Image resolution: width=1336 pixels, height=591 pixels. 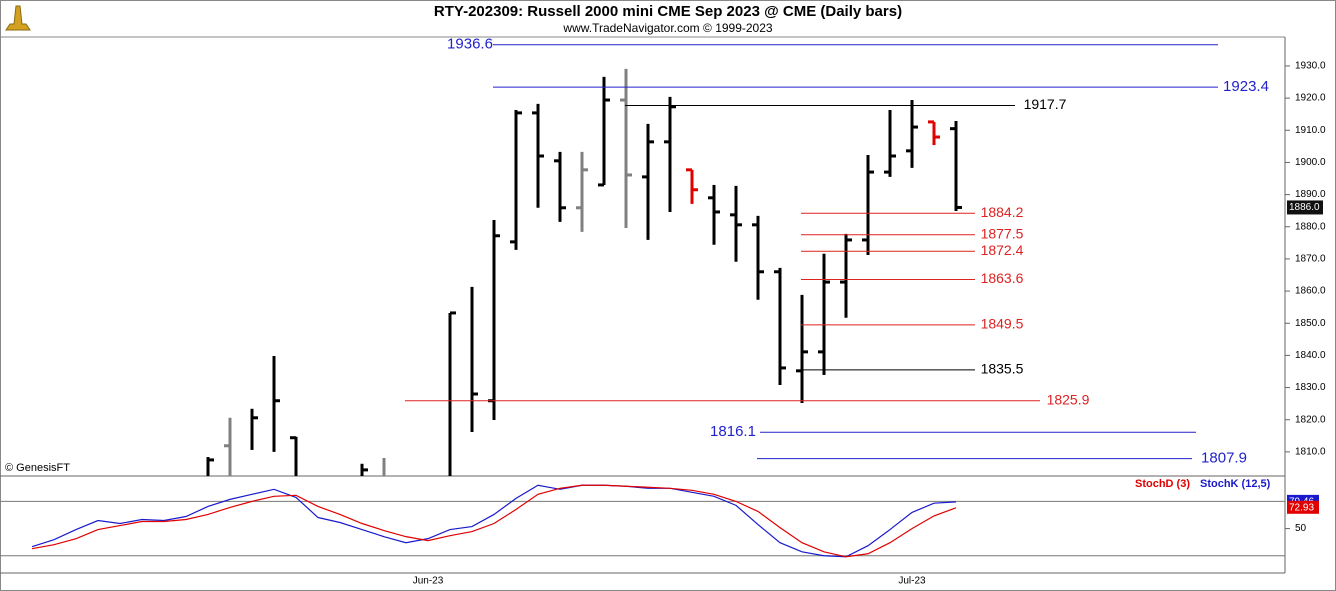 I want to click on last-value-box, so click(x=1303, y=507).